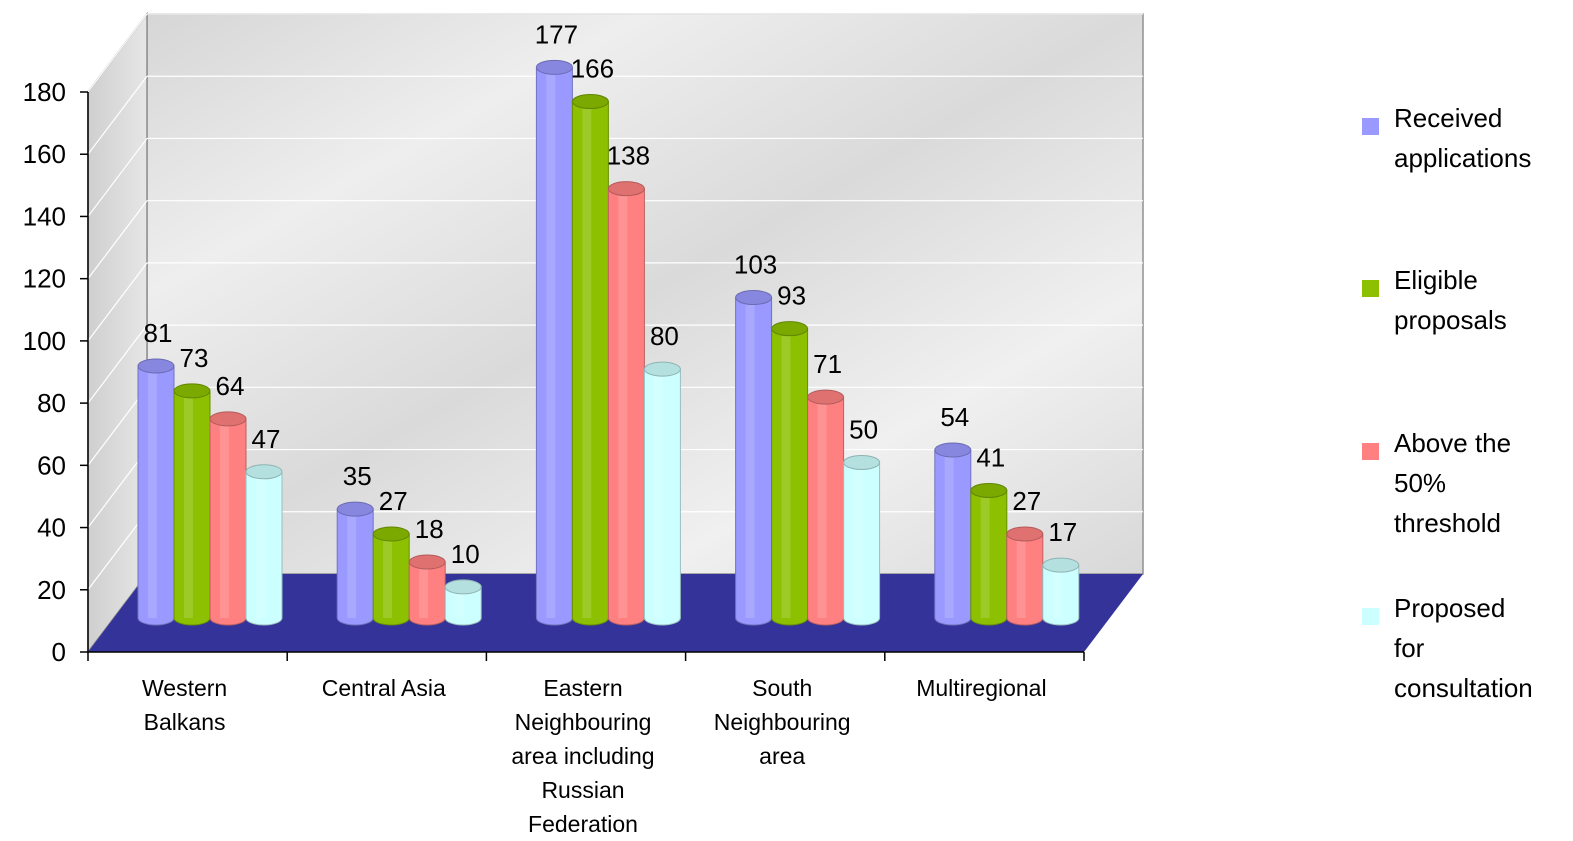  What do you see at coordinates (1481, 648) in the screenshot?
I see `legend-label: Proposed for consultation` at bounding box center [1481, 648].